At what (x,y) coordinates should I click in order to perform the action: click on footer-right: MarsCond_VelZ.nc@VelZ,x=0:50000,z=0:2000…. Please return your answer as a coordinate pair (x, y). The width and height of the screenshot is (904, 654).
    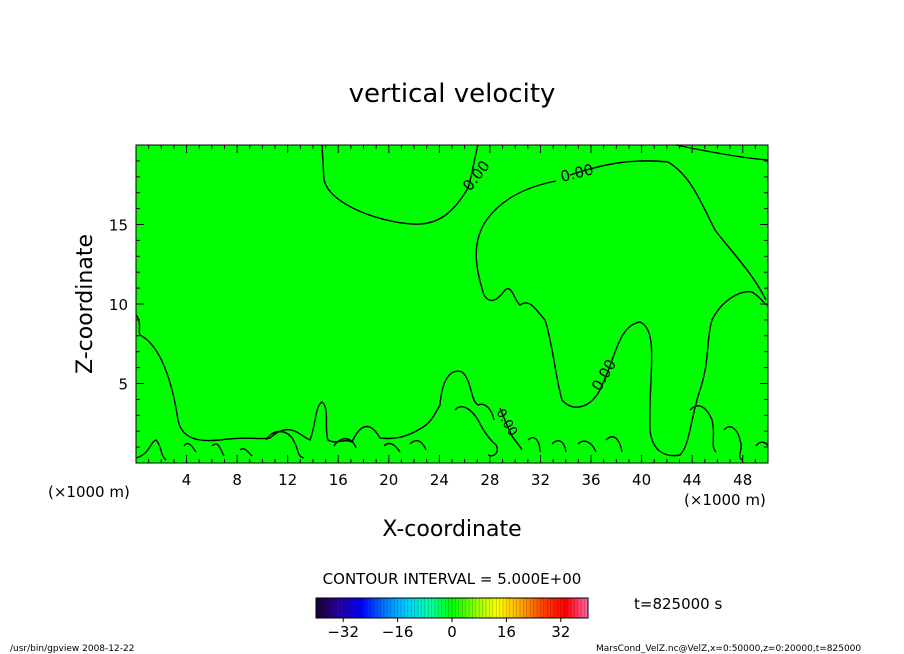
    Looking at the image, I should click on (728, 649).